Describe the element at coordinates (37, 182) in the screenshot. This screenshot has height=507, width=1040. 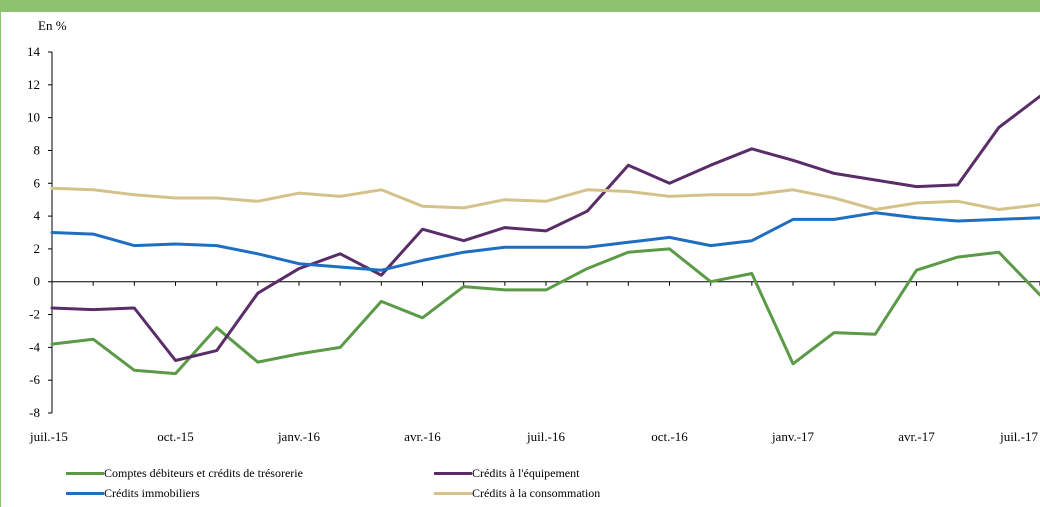
I see `y-tick-label: 6` at that location.